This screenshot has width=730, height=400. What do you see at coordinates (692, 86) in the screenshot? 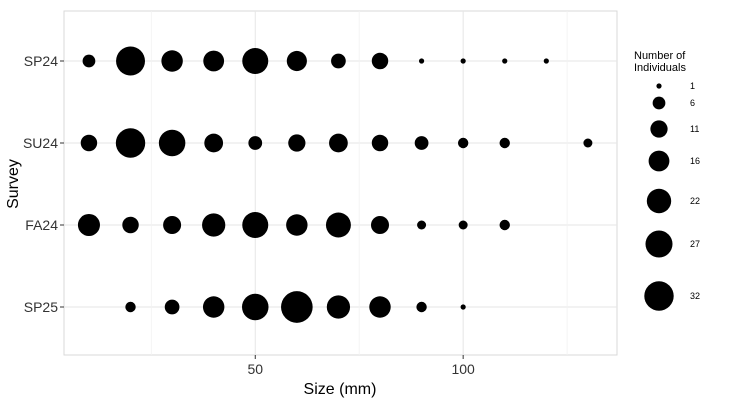
I see `legend-key-label: 1` at bounding box center [692, 86].